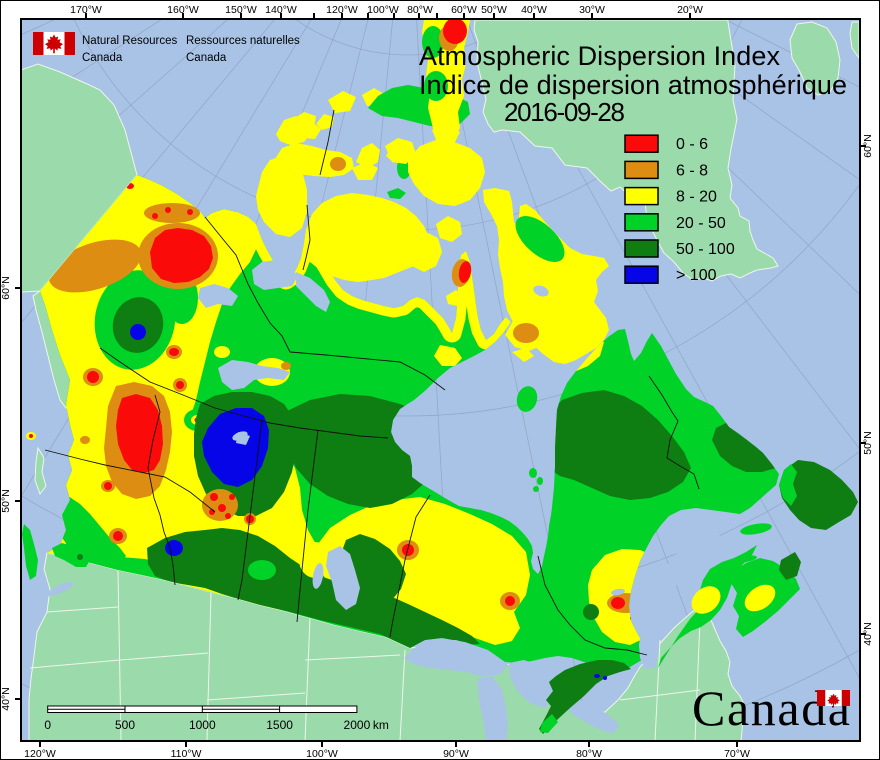 This screenshot has width=880, height=760. What do you see at coordinates (202, 725) in the screenshot?
I see `svg-text: 1000` at bounding box center [202, 725].